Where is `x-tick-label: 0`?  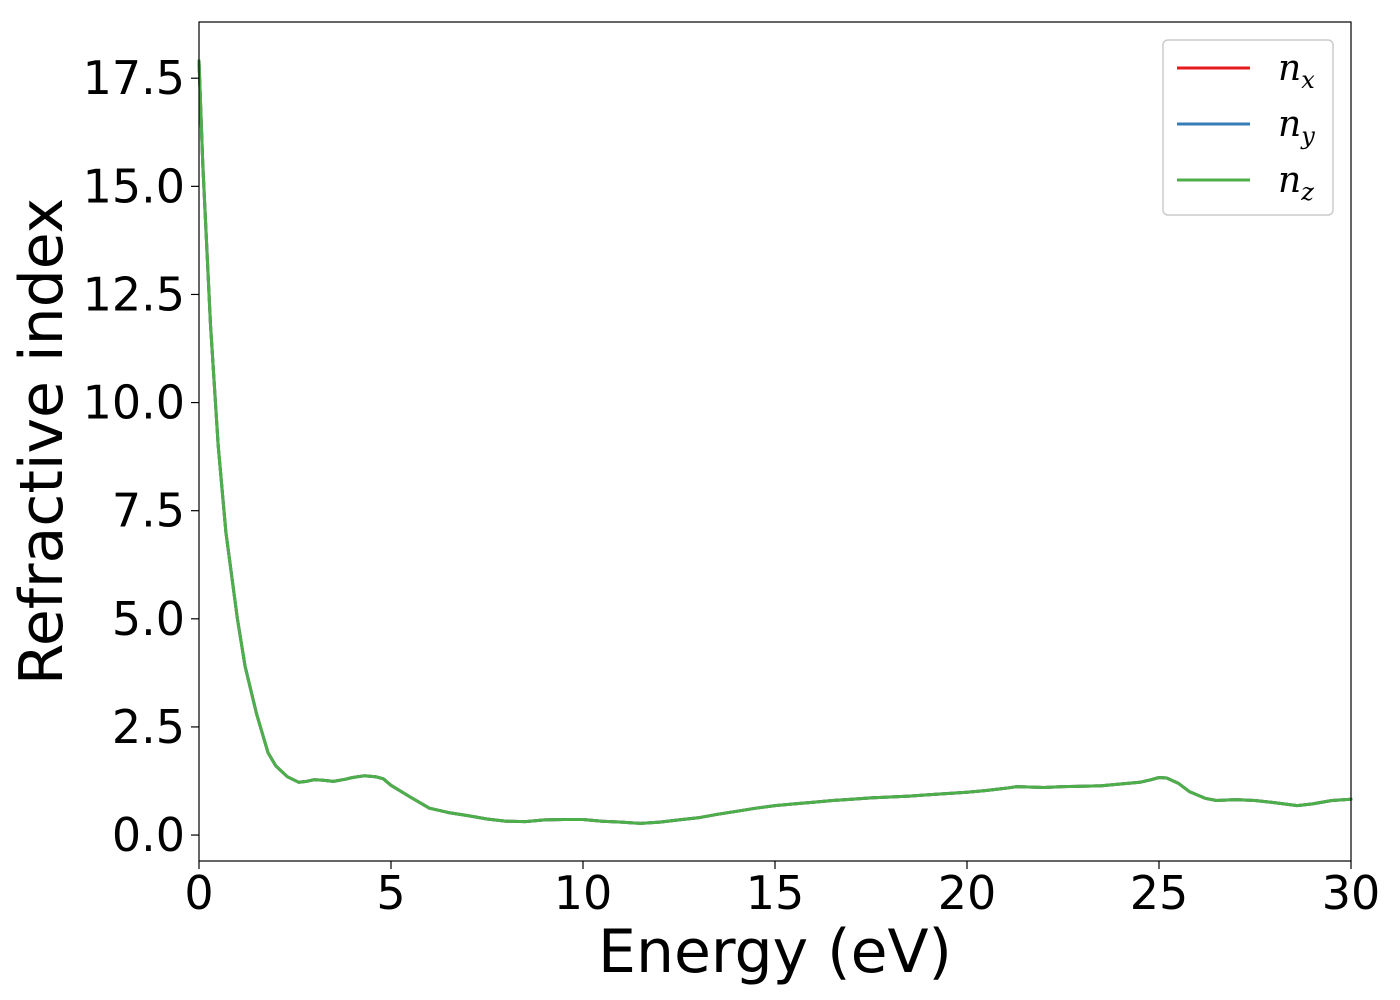
x-tick-label: 0 is located at coordinates (198, 893).